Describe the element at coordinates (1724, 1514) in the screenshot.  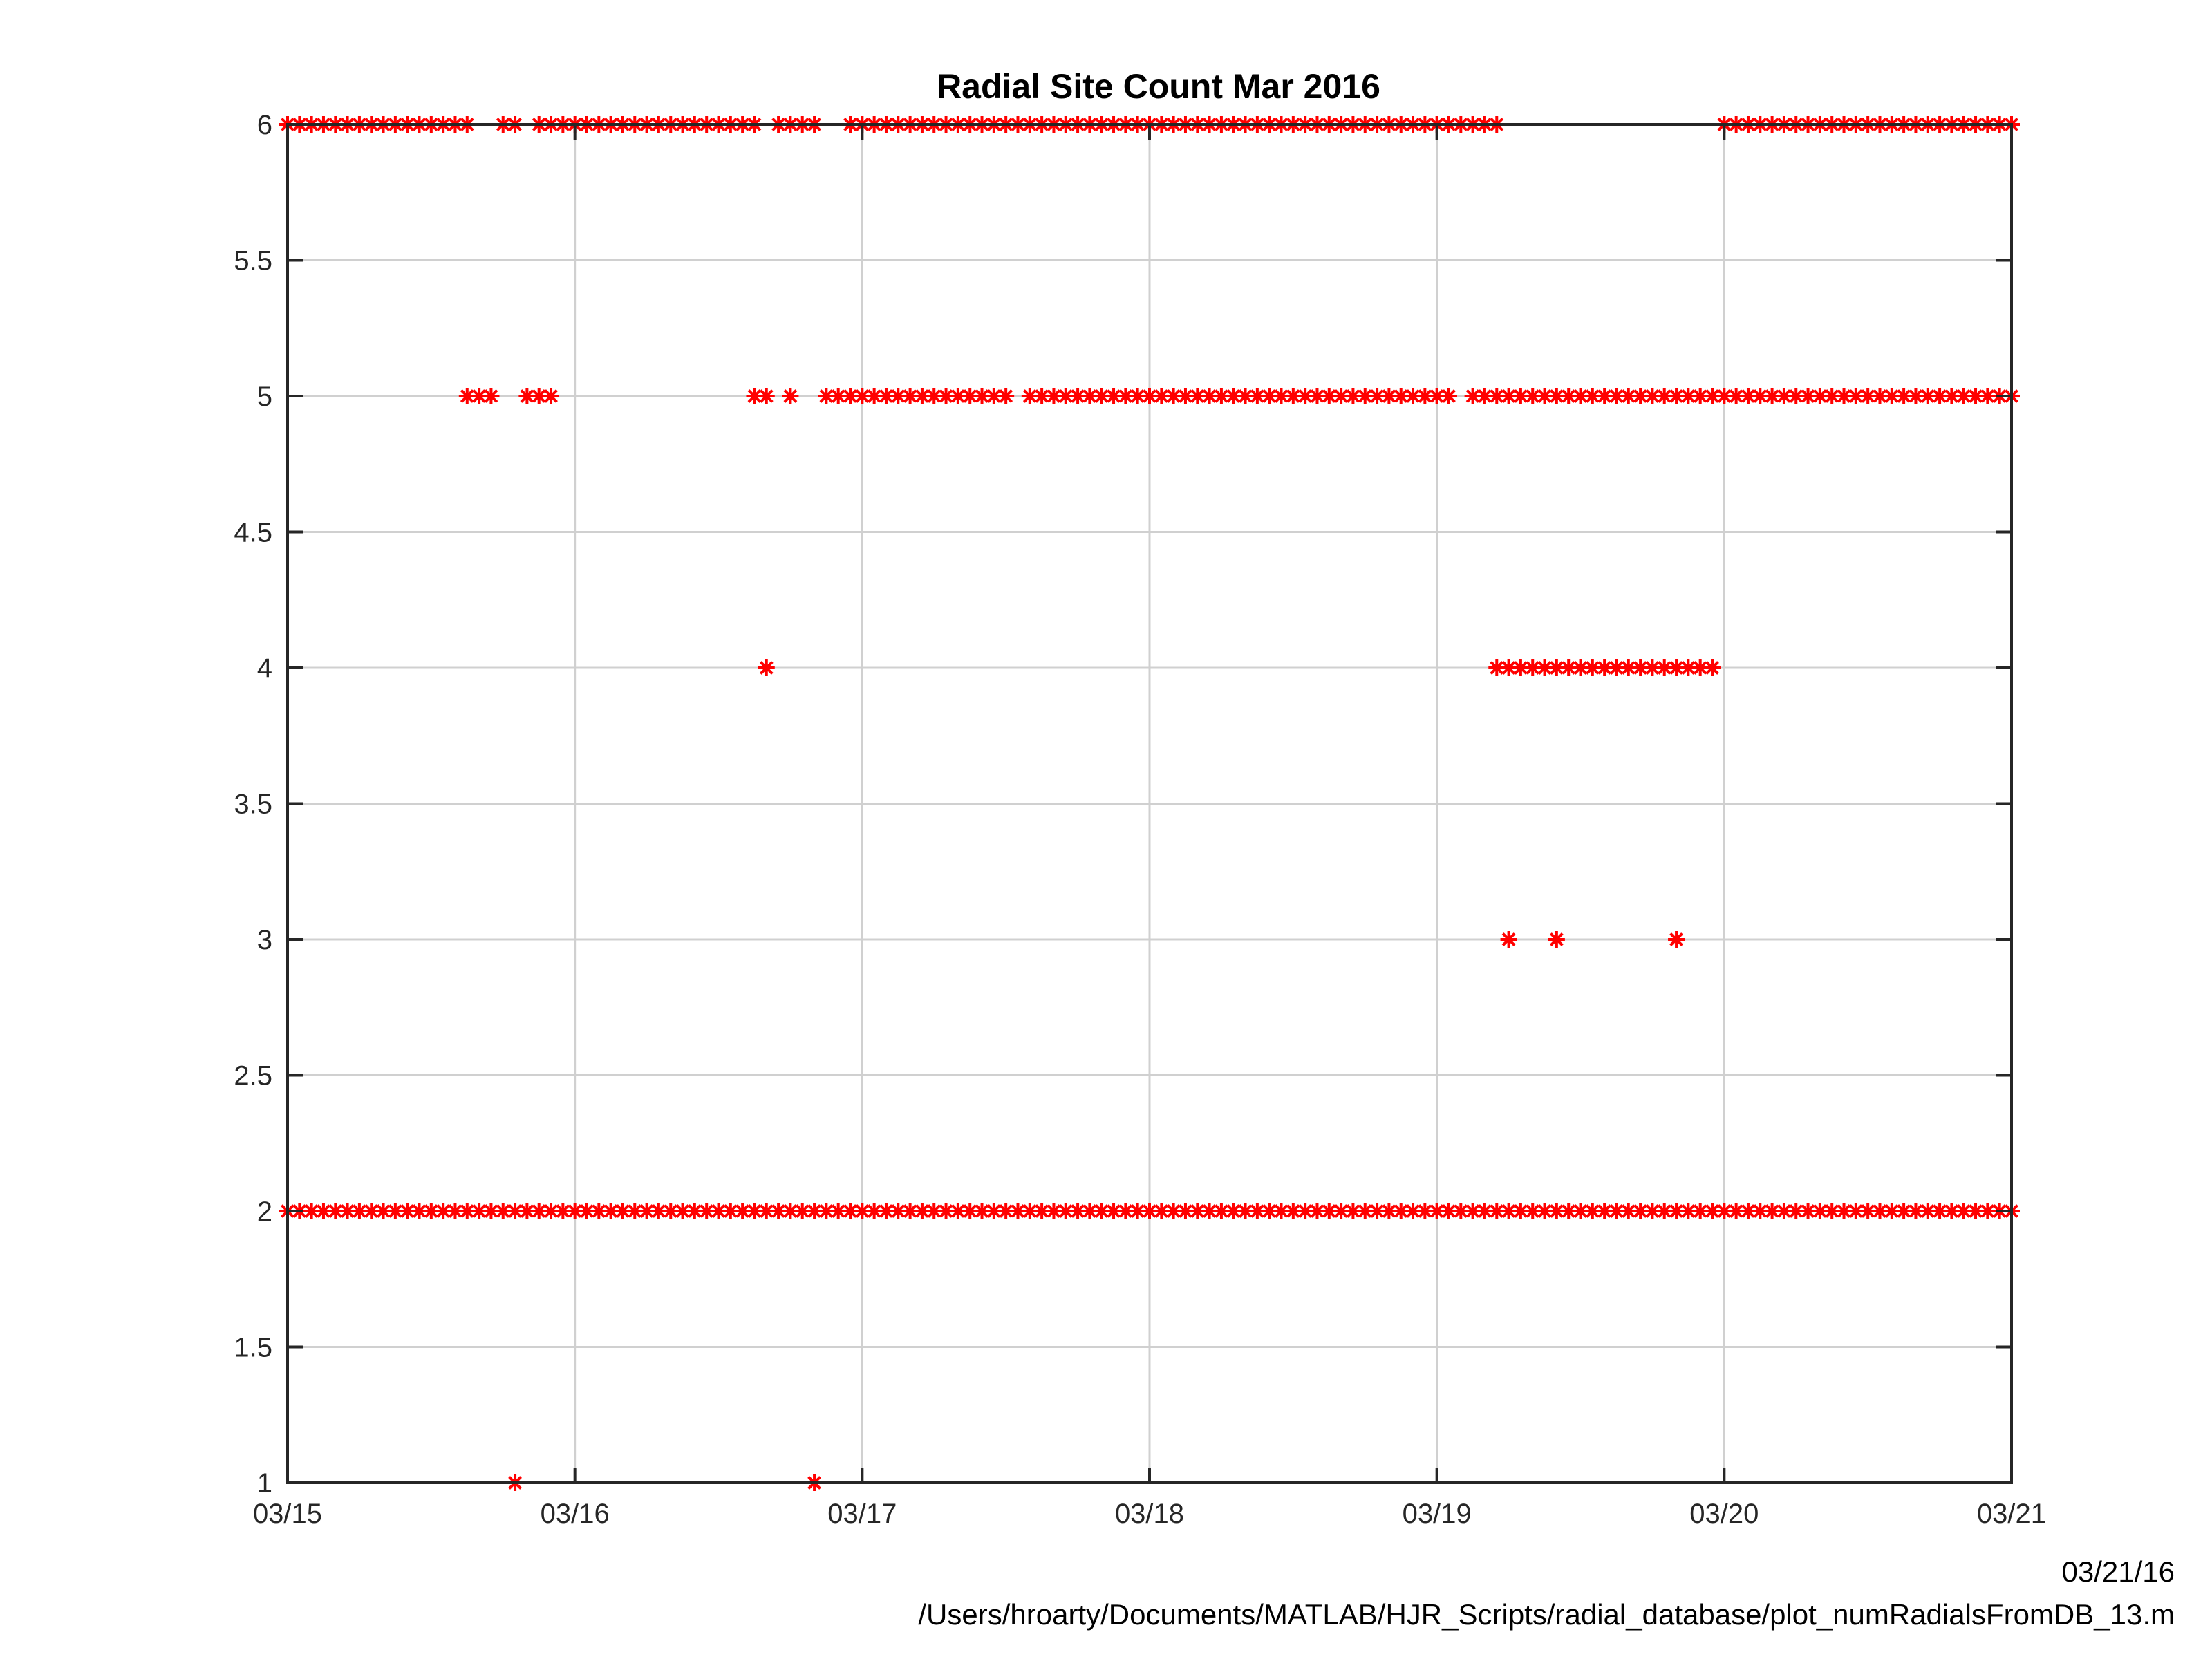
I see `x-tick-label: 03/20` at that location.